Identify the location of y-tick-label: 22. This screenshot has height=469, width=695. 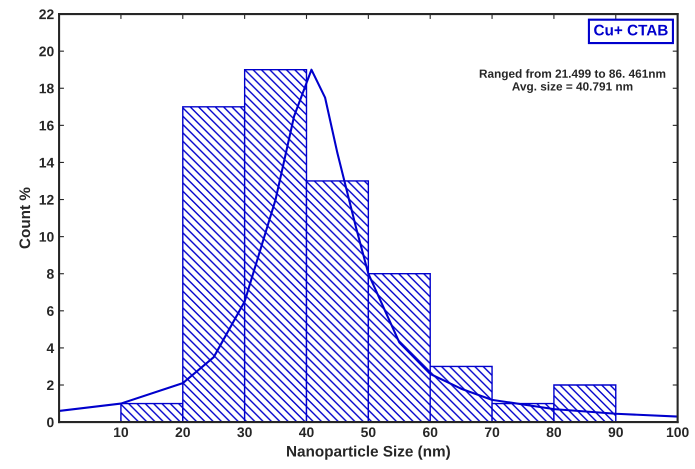
(46, 14).